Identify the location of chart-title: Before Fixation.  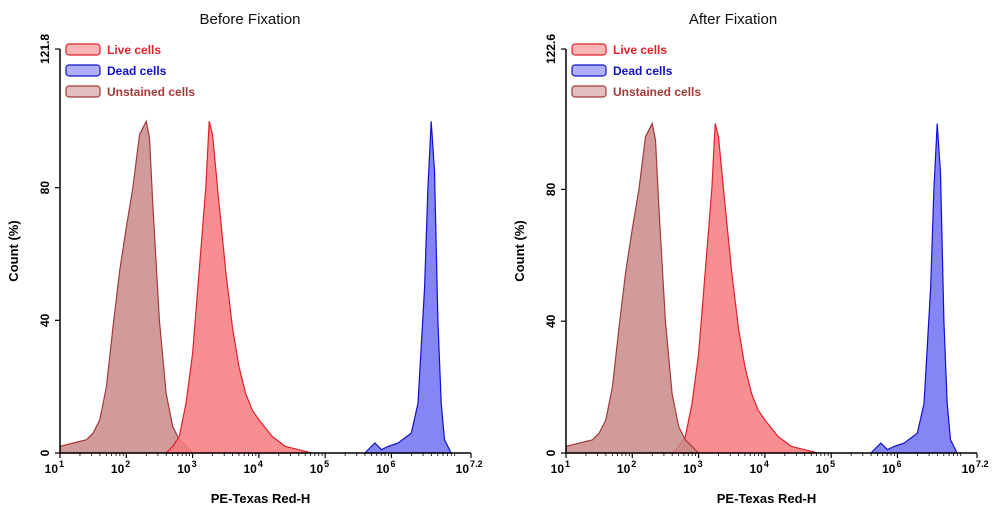
(250, 19).